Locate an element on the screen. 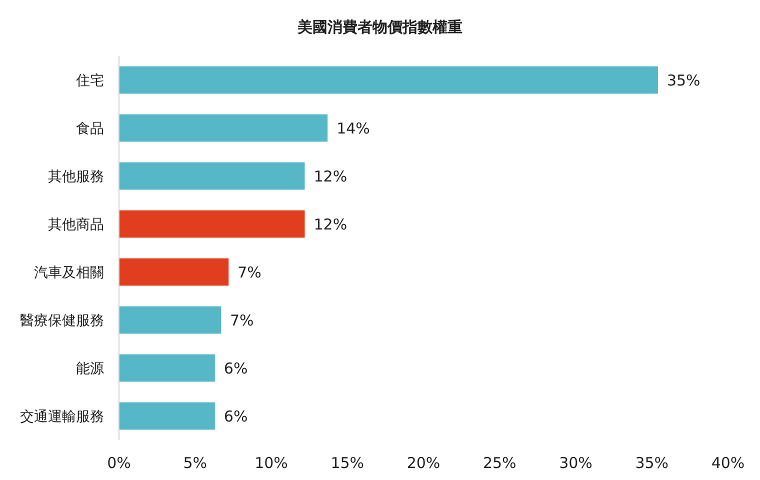 The image size is (760, 480). x-tick-label: 40% is located at coordinates (728, 463).